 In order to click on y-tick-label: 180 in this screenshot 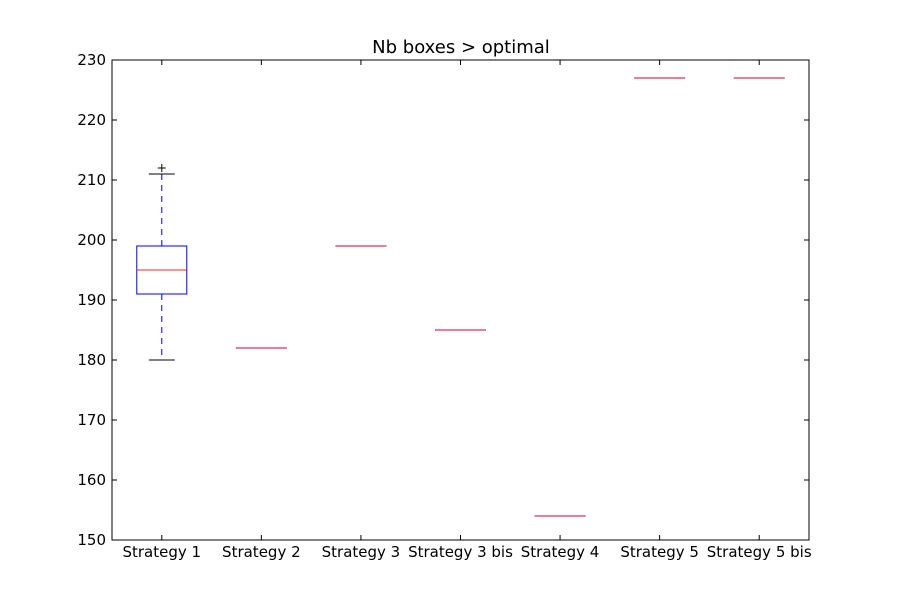, I will do `click(91, 360)`.